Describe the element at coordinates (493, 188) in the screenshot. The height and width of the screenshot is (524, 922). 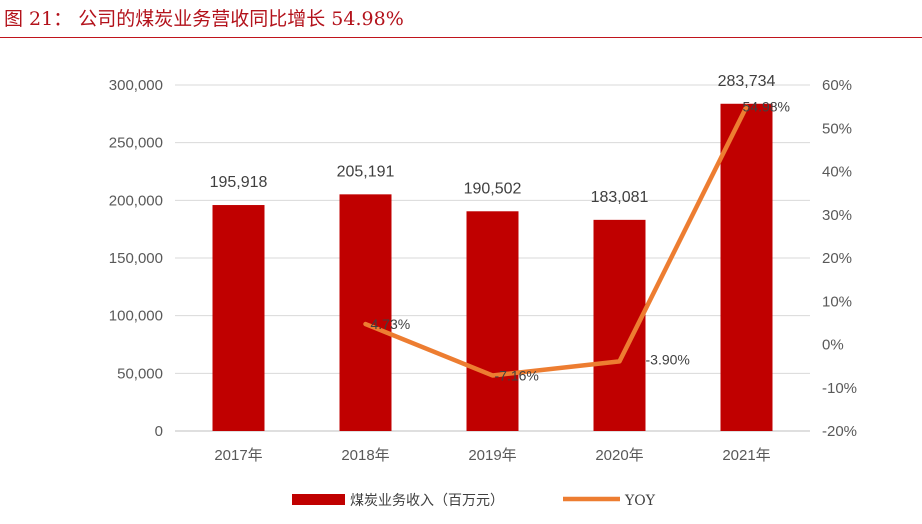
I see `bar-value-label: 190,502` at that location.